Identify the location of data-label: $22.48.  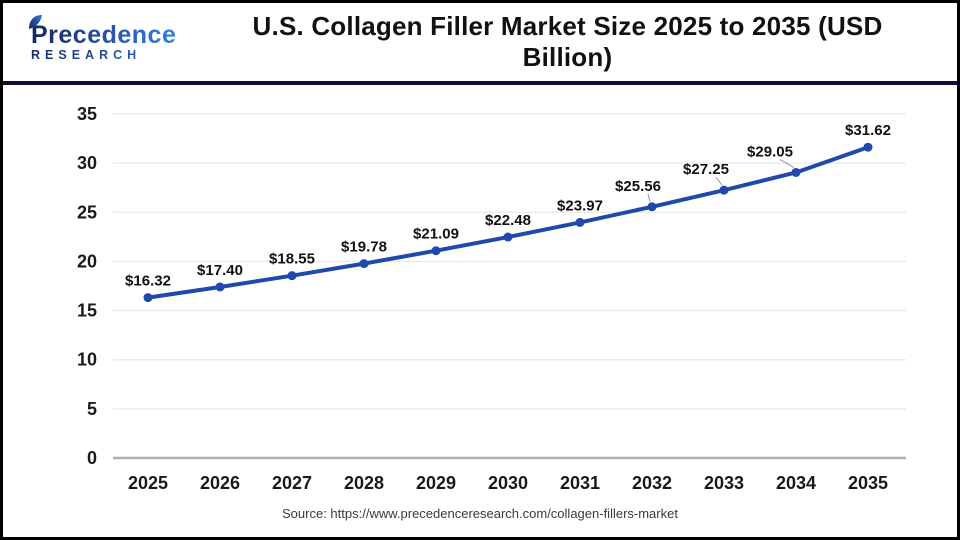
(508, 220).